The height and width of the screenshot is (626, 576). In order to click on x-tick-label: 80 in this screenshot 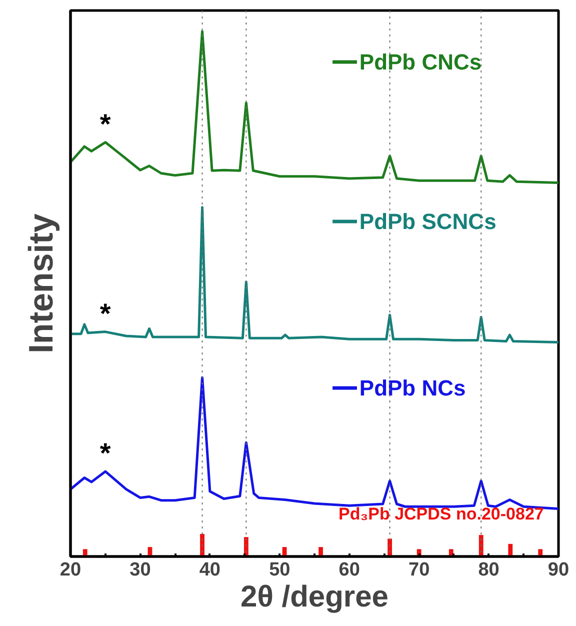, I will do `click(489, 570)`.